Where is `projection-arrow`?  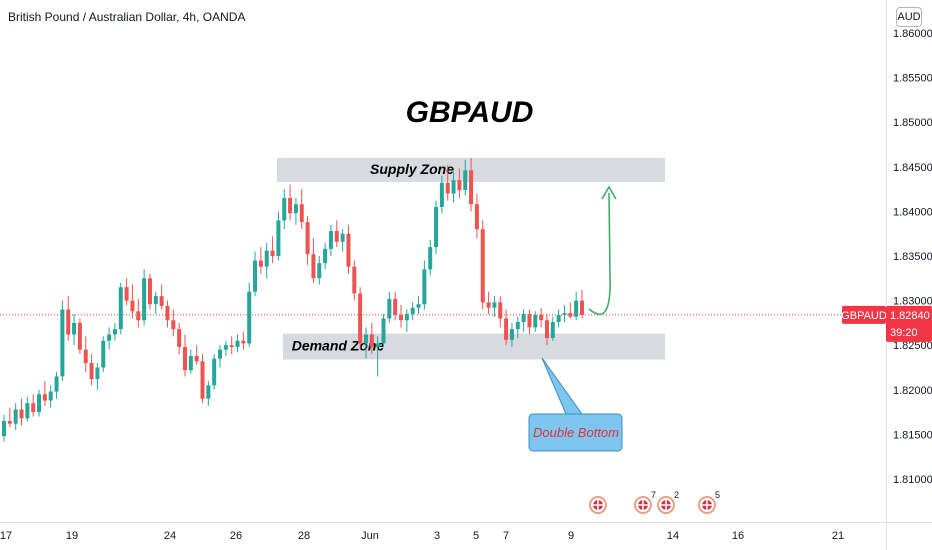
projection-arrow is located at coordinates (599, 253).